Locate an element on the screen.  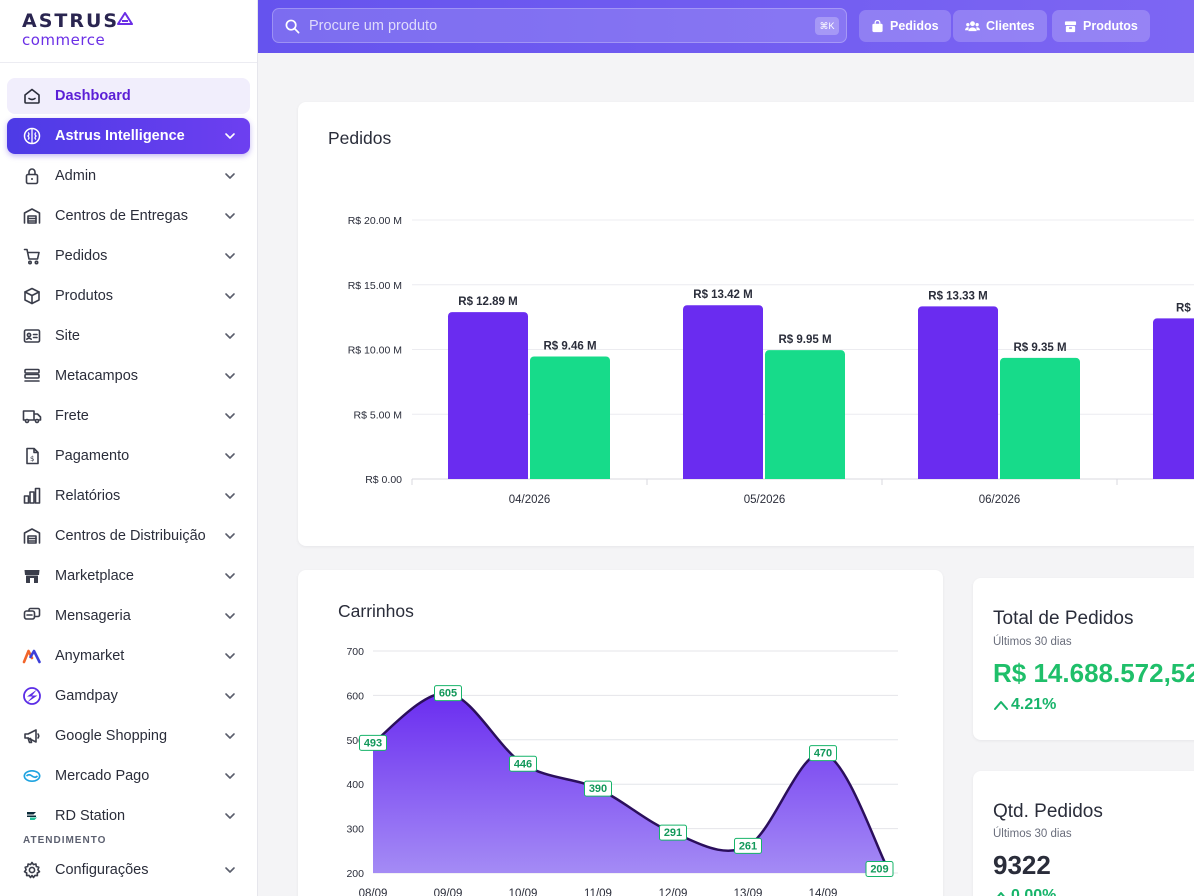
topbar: ⌘K Pedidos Clientes Produtos is located at coordinates (726, 26).